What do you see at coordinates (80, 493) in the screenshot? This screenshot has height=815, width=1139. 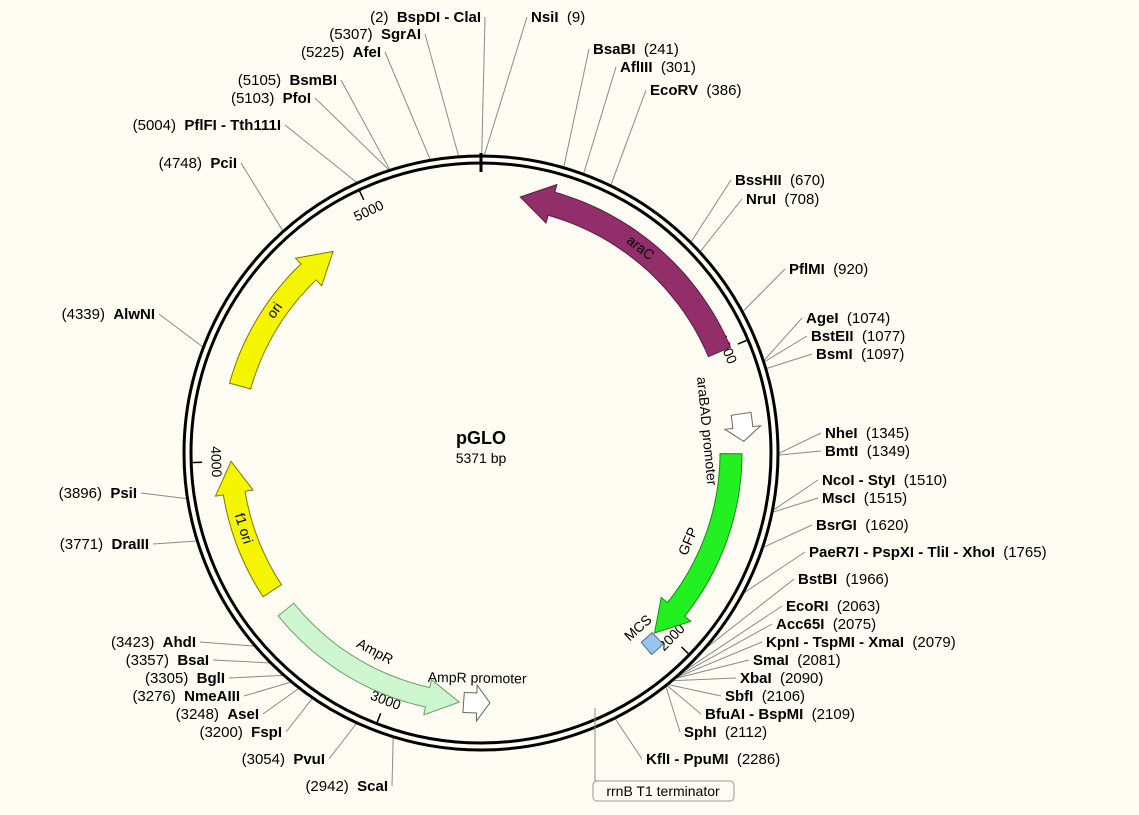 I see `site-position: (3896)` at bounding box center [80, 493].